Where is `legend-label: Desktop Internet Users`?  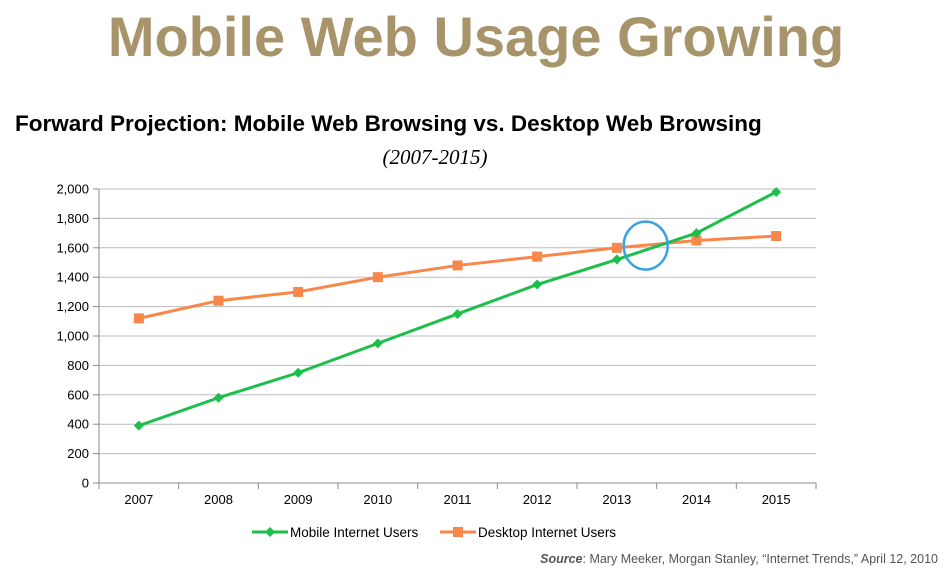 legend-label: Desktop Internet Users is located at coordinates (547, 532).